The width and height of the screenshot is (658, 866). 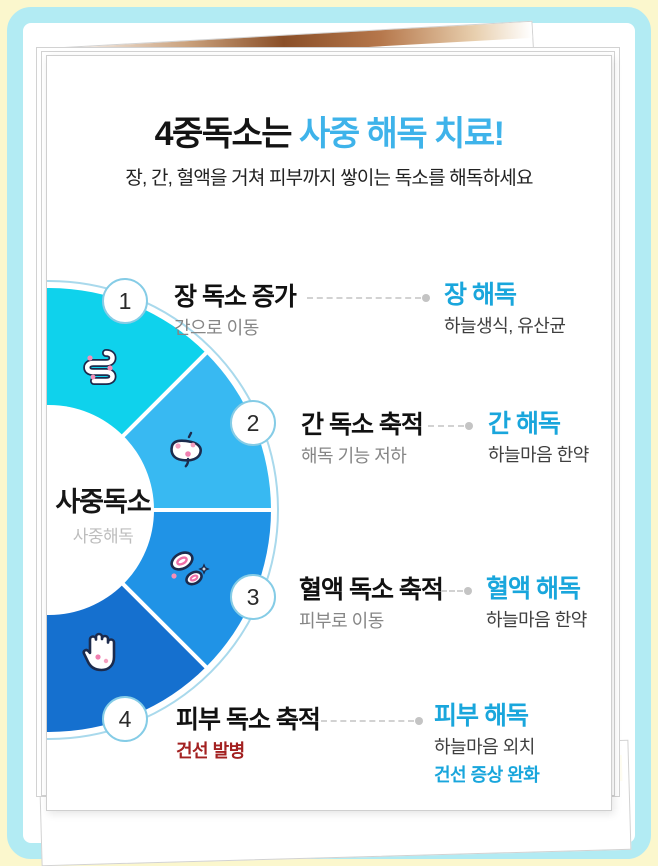 I want to click on step-1-detox: 장 해독 하늘생식, 유산균, so click(x=505, y=309).